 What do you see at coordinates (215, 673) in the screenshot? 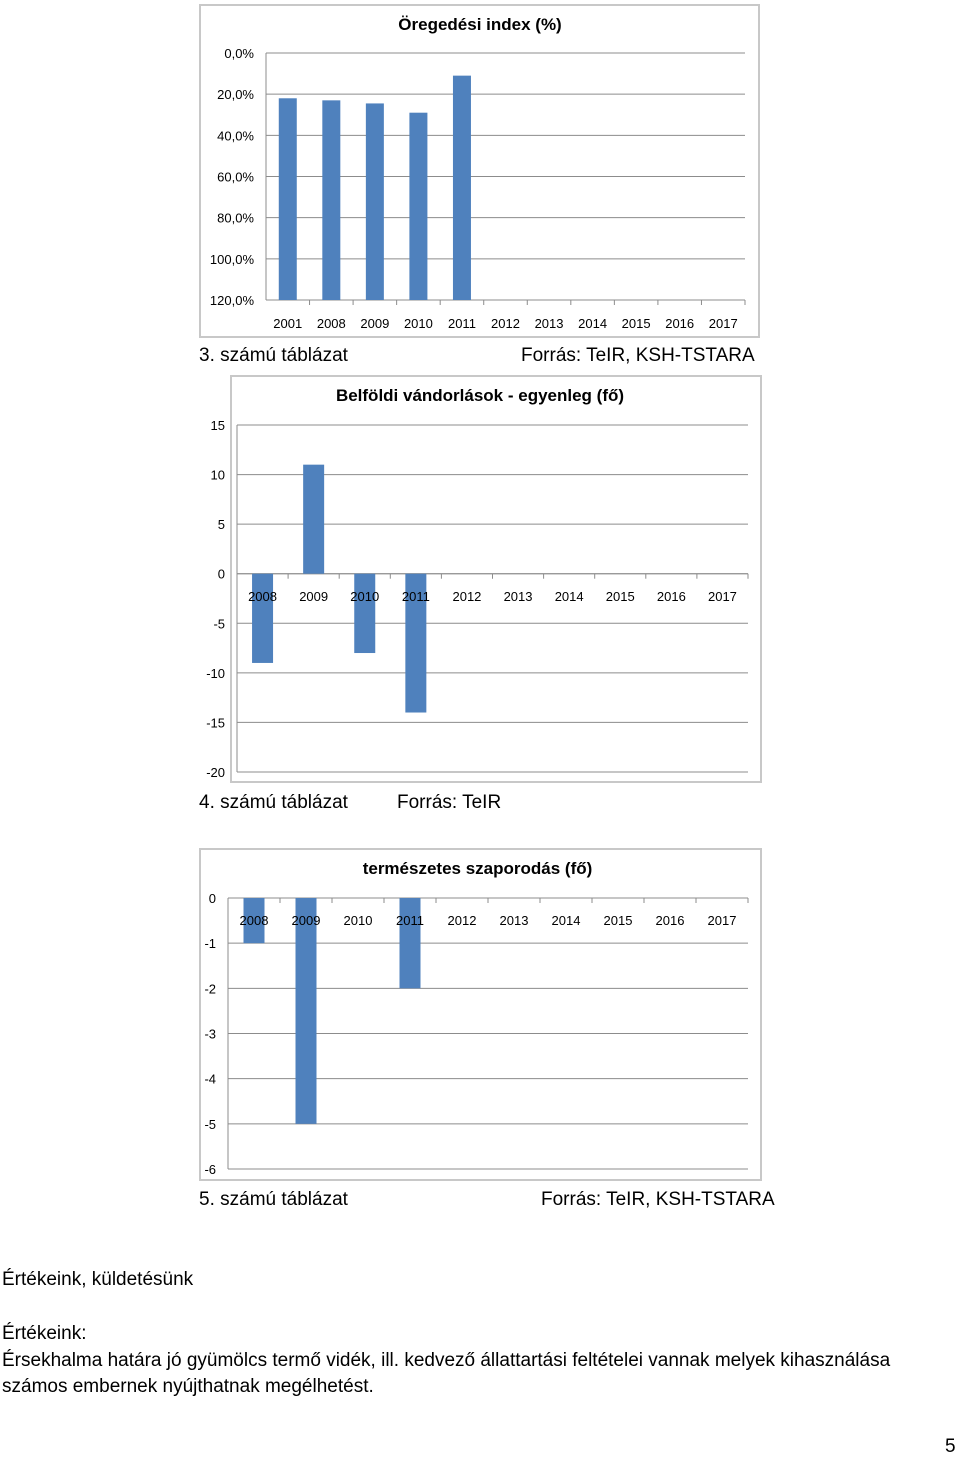
I see `y-tick-label: -10` at bounding box center [215, 673].